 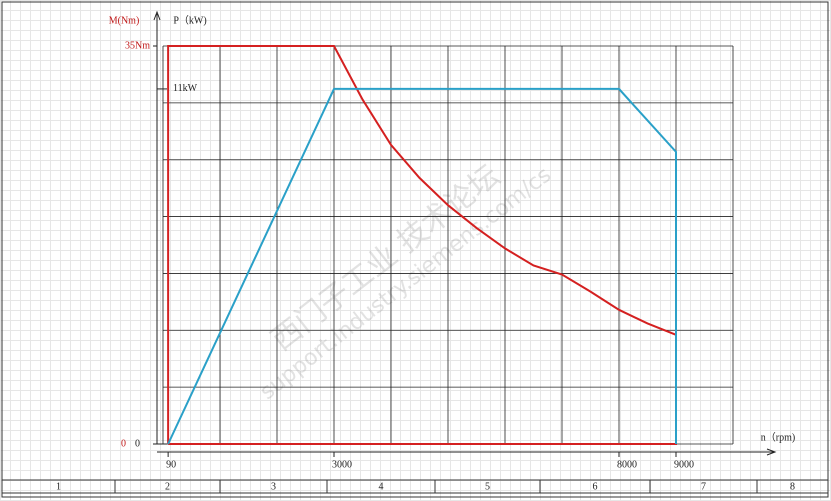 What do you see at coordinates (124, 20) in the screenshot?
I see `y-axis-label: M(Nm)` at bounding box center [124, 20].